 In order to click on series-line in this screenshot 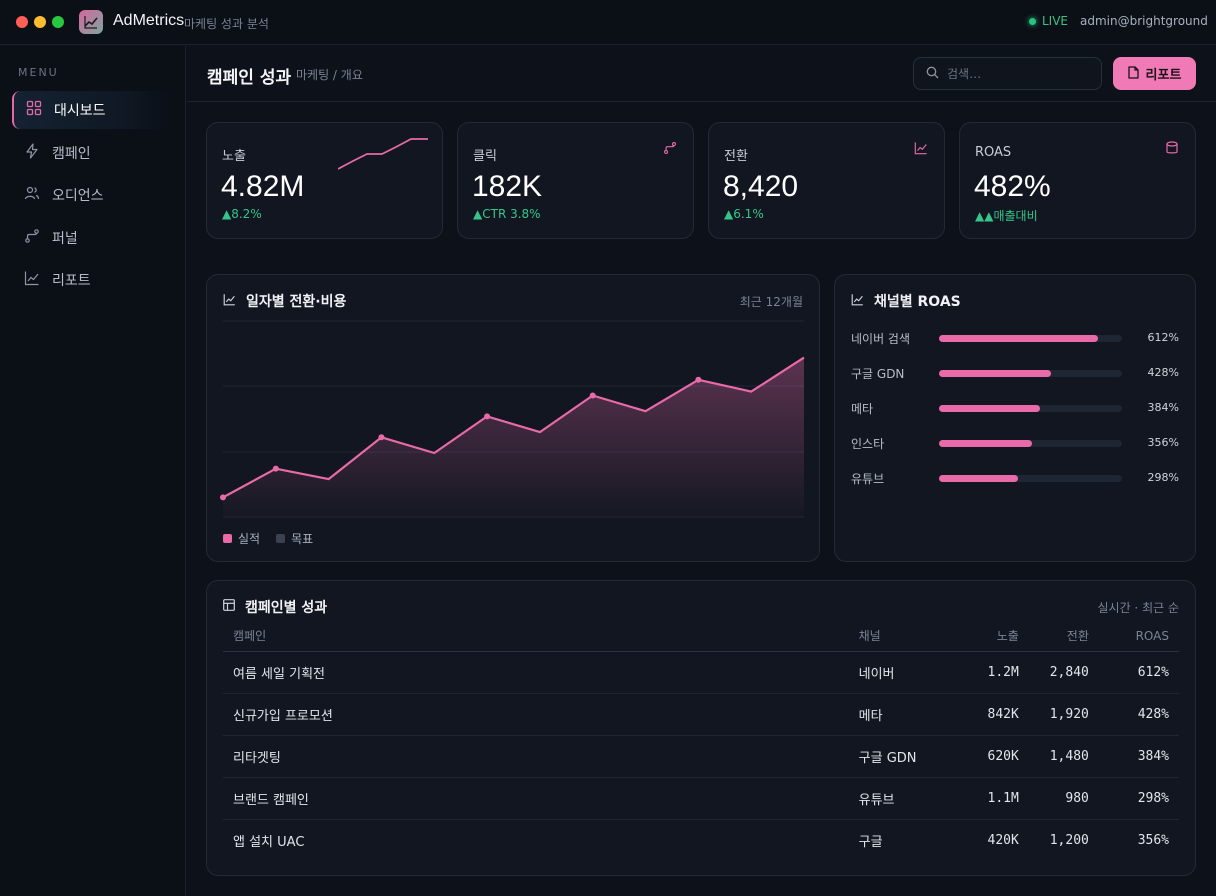, I will do `click(513, 427)`.